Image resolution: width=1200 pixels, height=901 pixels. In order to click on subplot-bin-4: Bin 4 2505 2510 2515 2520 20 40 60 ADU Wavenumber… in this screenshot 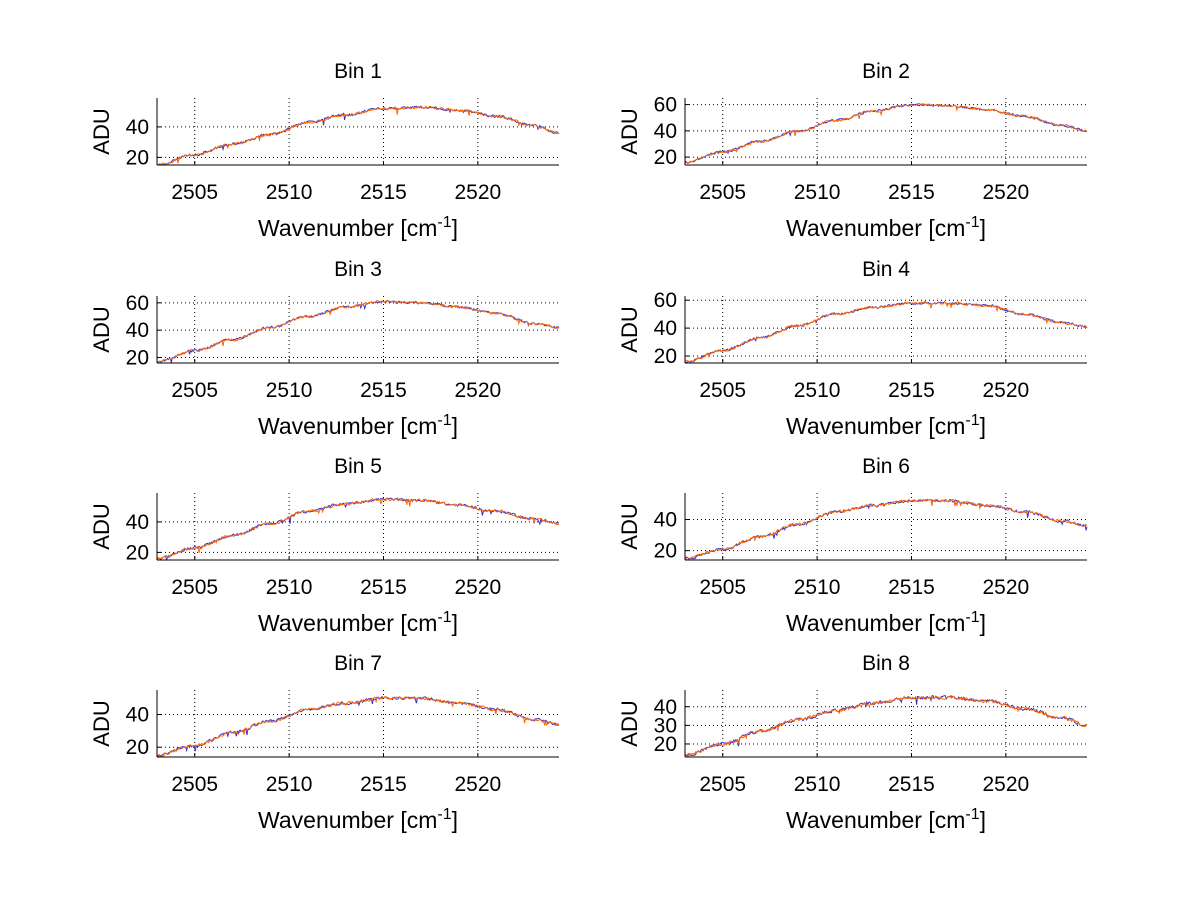, I will do `click(852, 348)`.